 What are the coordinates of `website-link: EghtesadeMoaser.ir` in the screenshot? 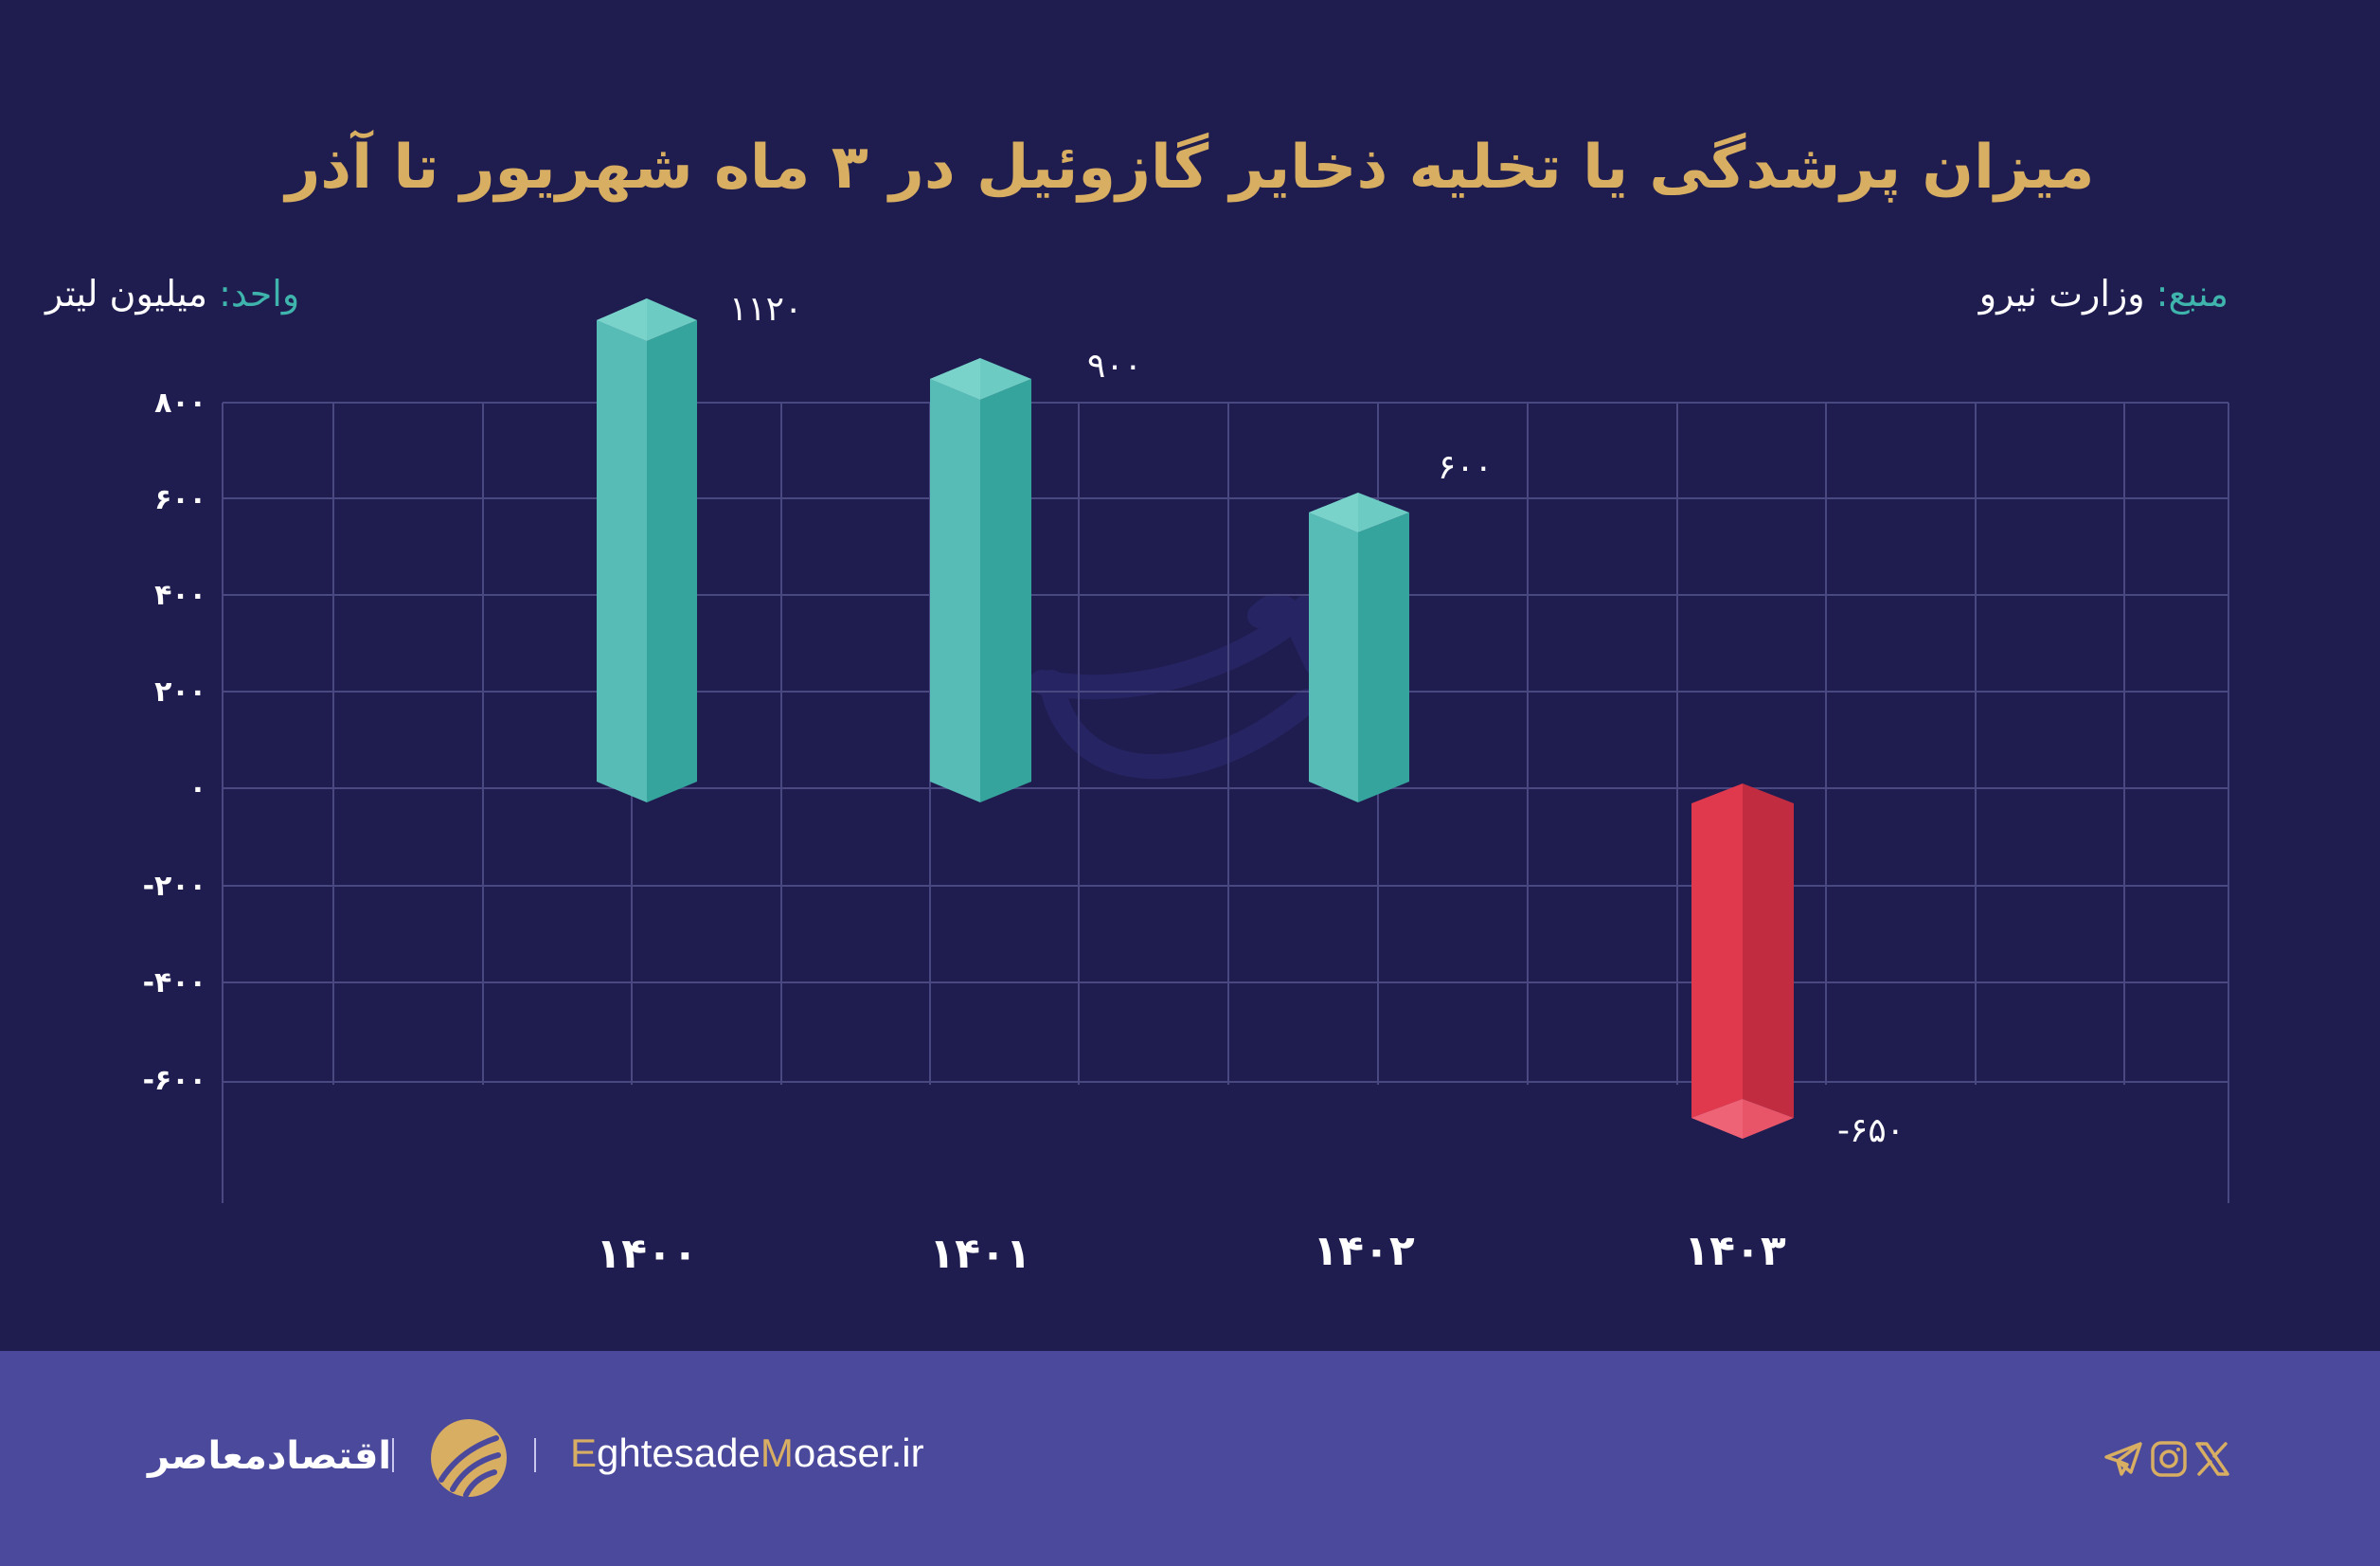 It's located at (747, 1453).